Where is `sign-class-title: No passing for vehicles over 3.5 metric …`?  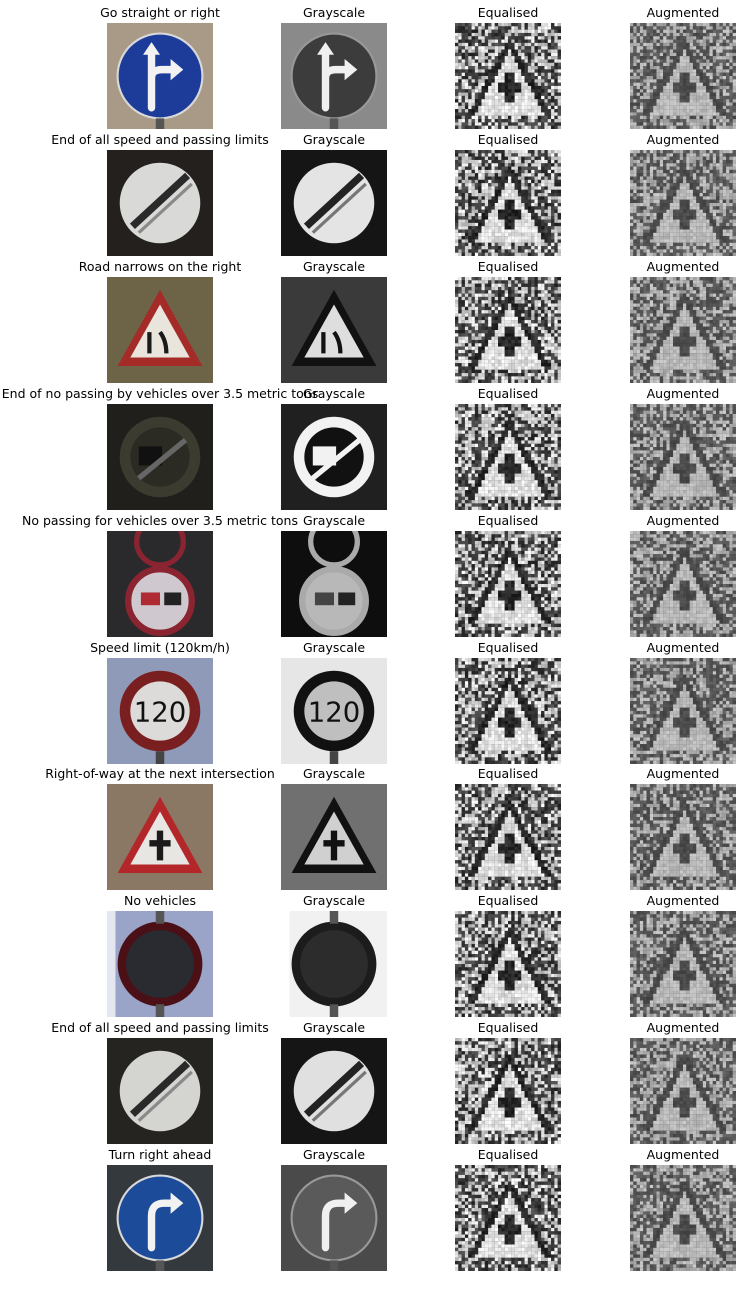
sign-class-title: No passing for vehicles over 3.5 metric … is located at coordinates (160, 520).